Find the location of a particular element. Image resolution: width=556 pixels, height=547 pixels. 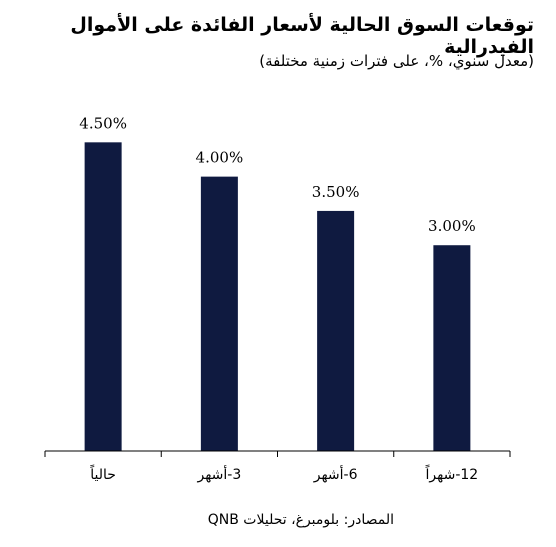

bar-value-label: 4.00% is located at coordinates (220, 158).